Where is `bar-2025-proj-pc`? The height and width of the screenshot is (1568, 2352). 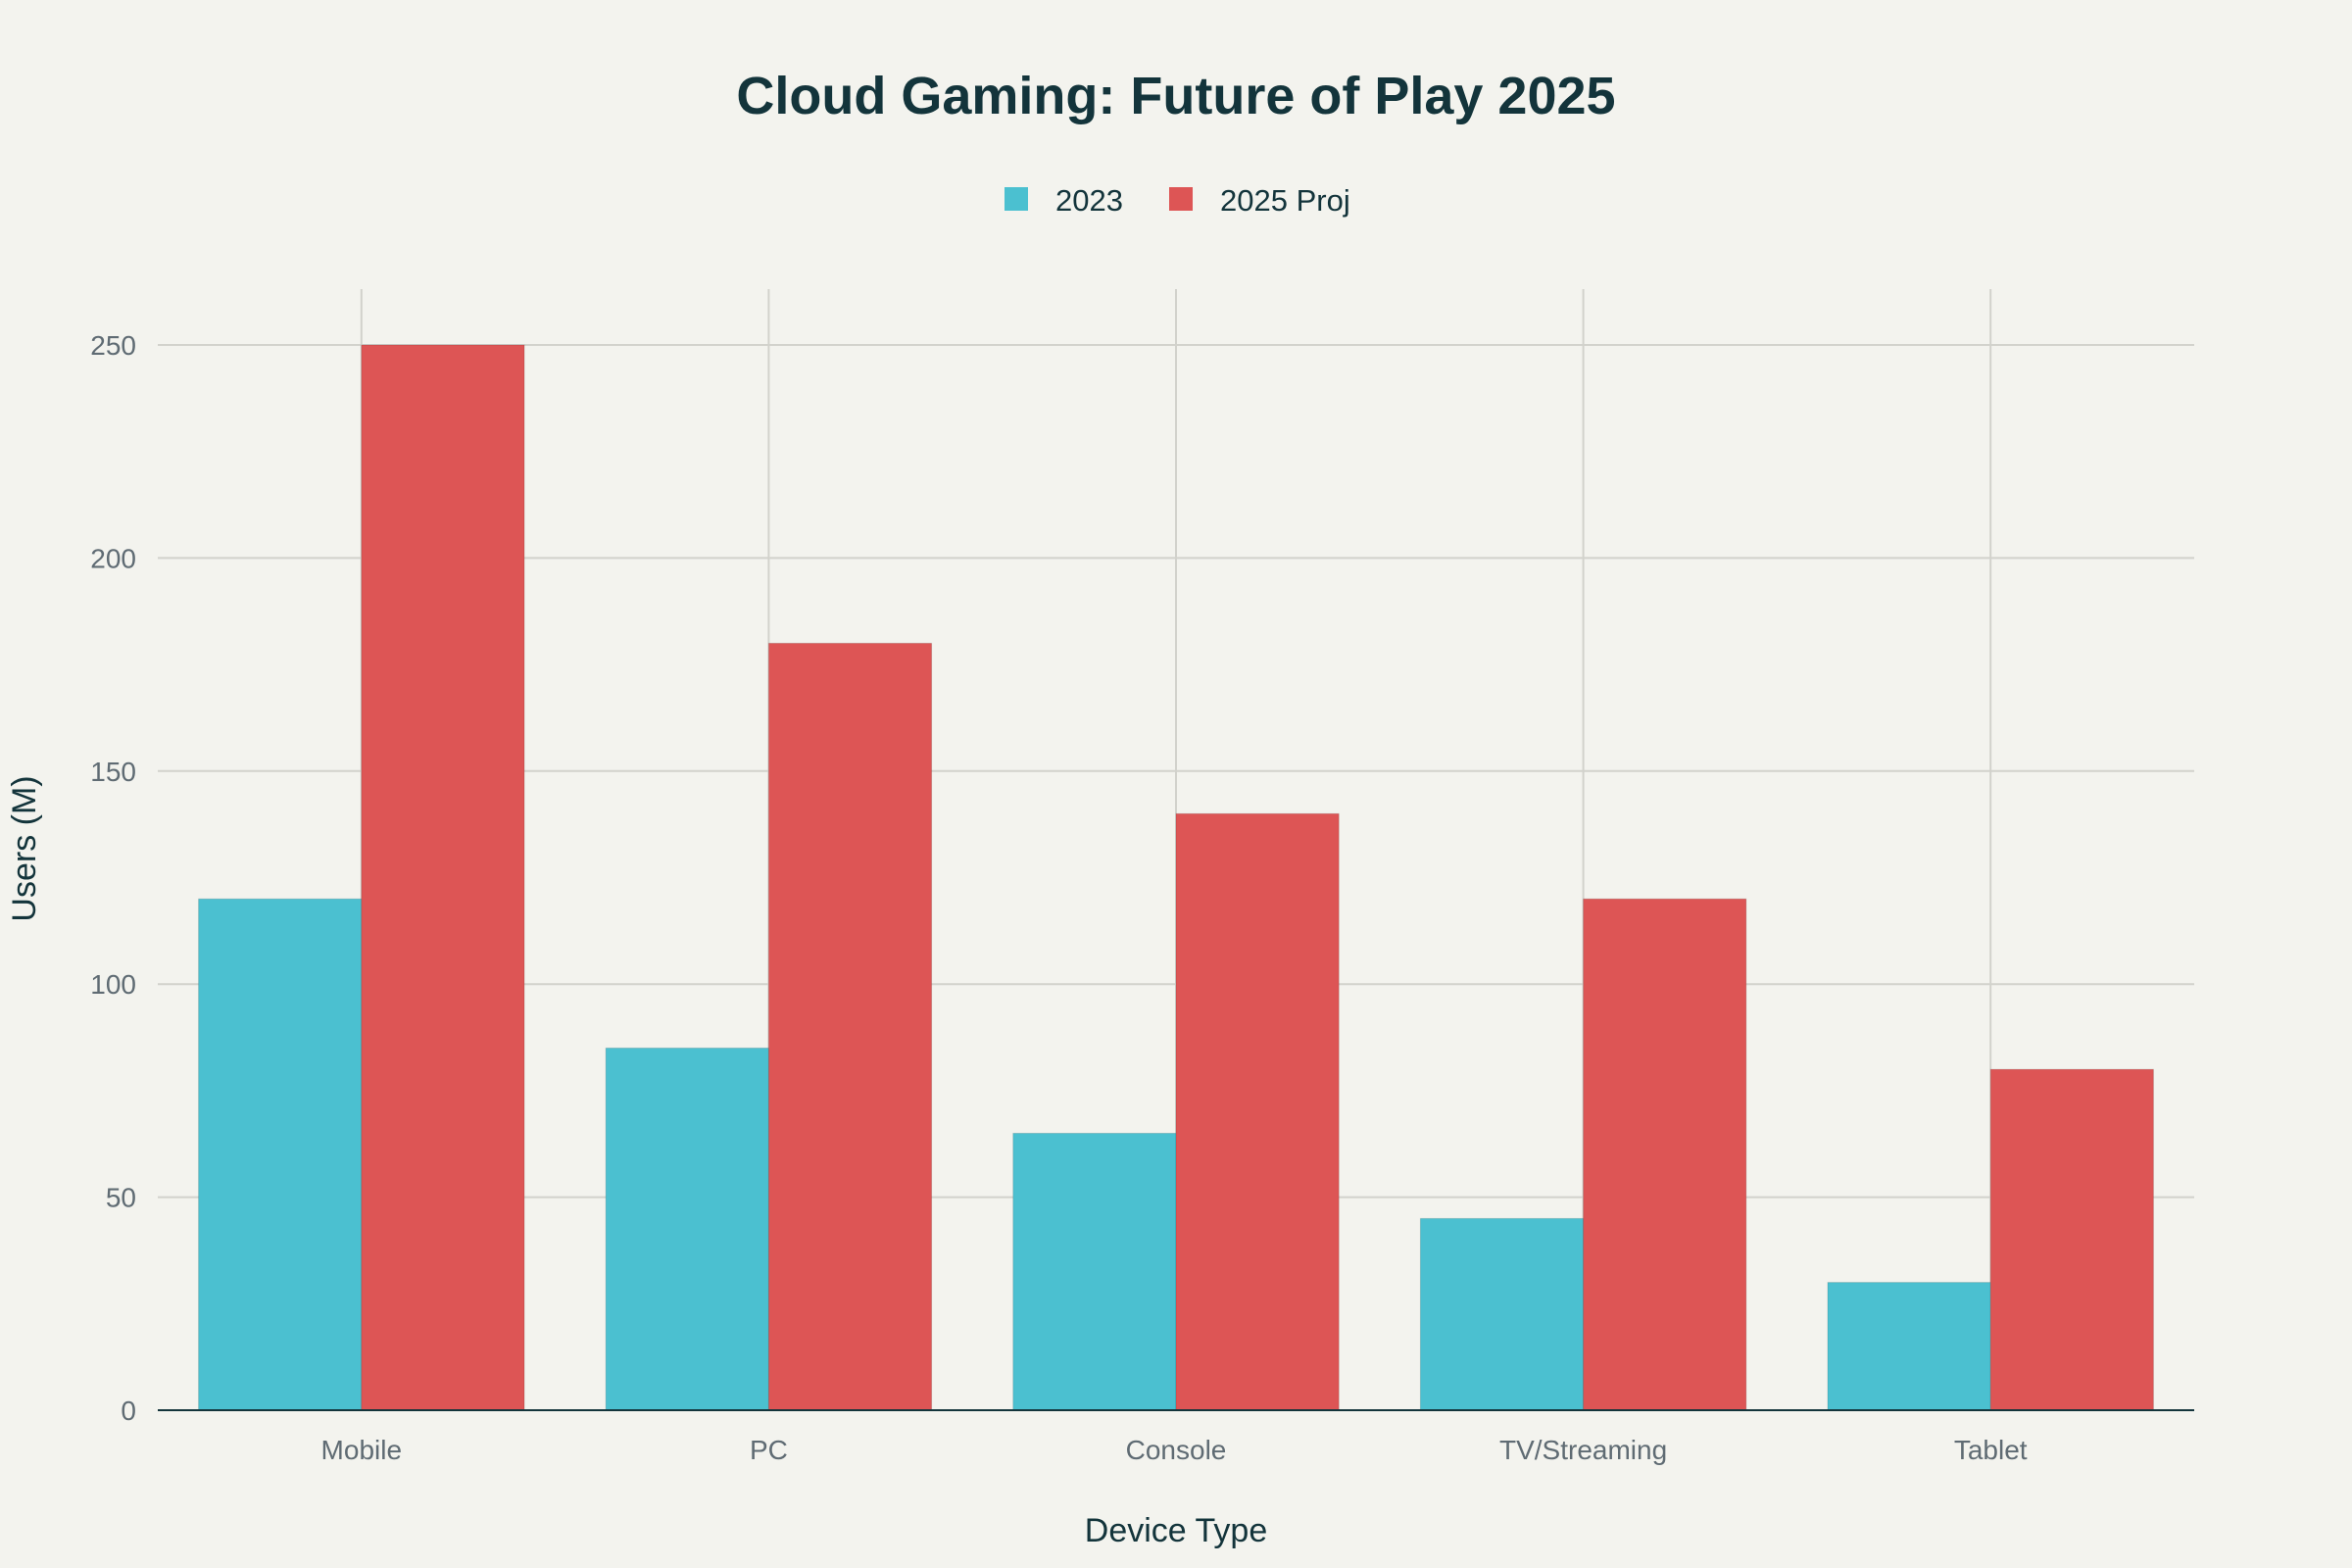 bar-2025-proj-pc is located at coordinates (850, 1026).